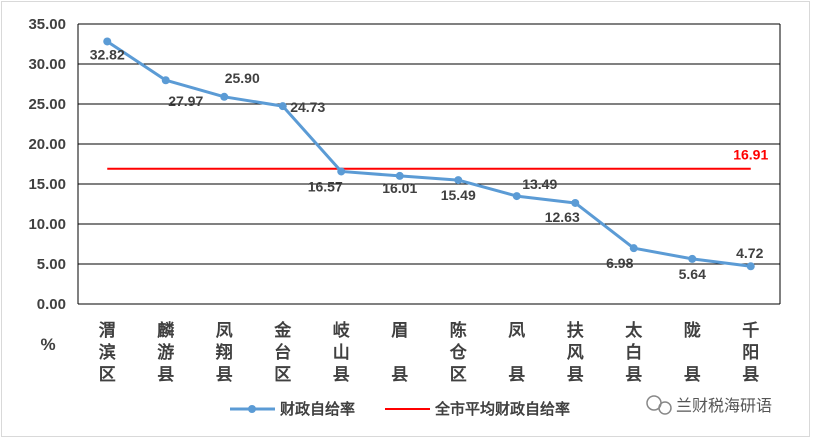 The image size is (813, 440). What do you see at coordinates (516, 353) in the screenshot?
I see `x-tick-label: 凤县` at bounding box center [516, 353].